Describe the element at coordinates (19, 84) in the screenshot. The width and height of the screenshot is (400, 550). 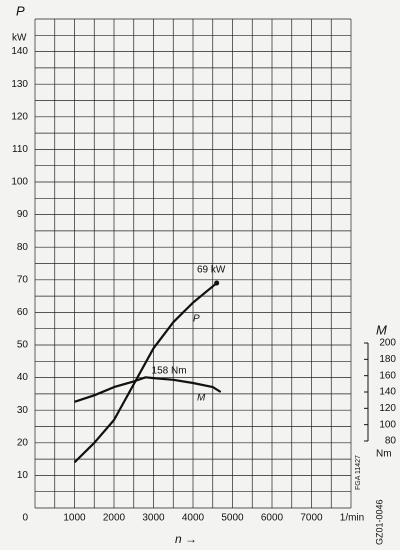
I see `y-tick-label: 130` at that location.